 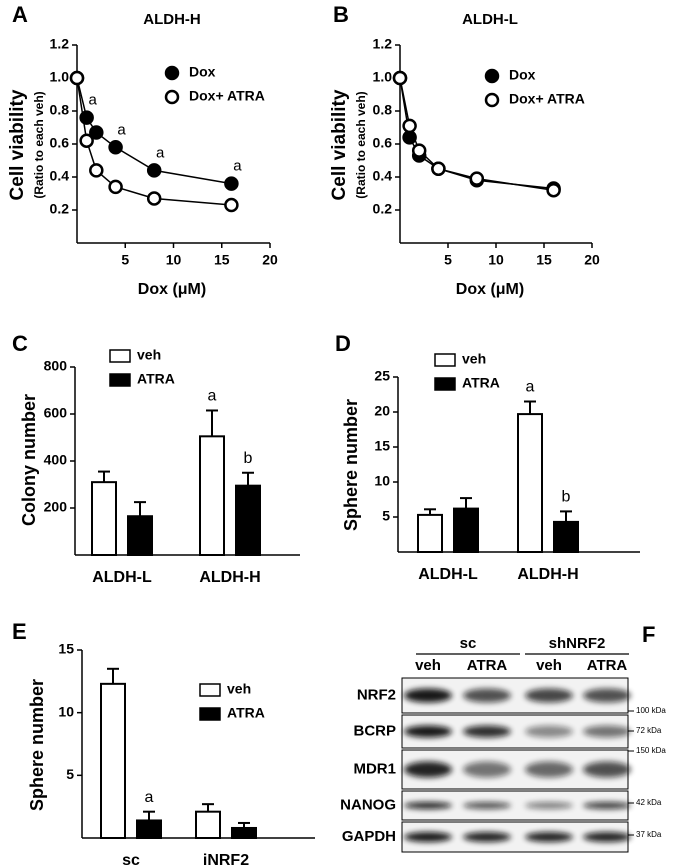 I want to click on marker-label: 100 kDa, so click(x=651, y=710).